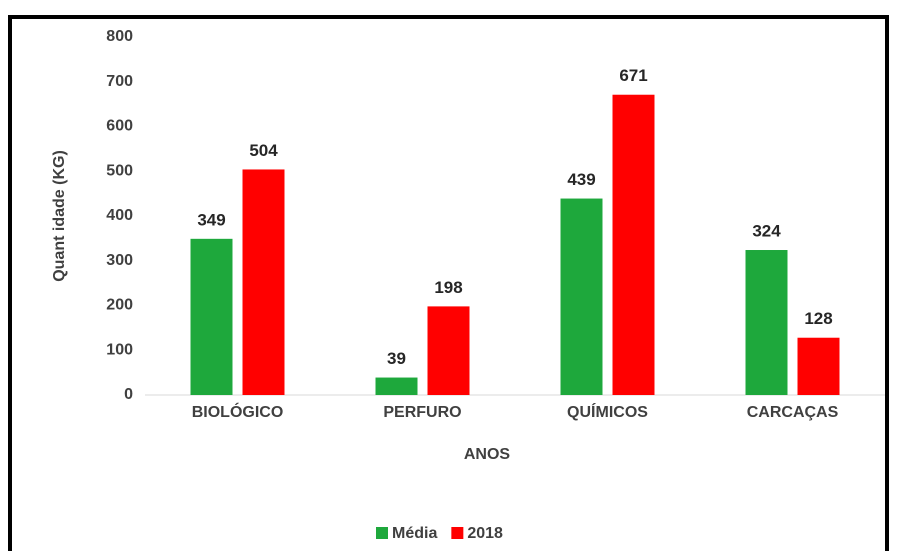  What do you see at coordinates (633, 75) in the screenshot?
I see `value-label: 671` at bounding box center [633, 75].